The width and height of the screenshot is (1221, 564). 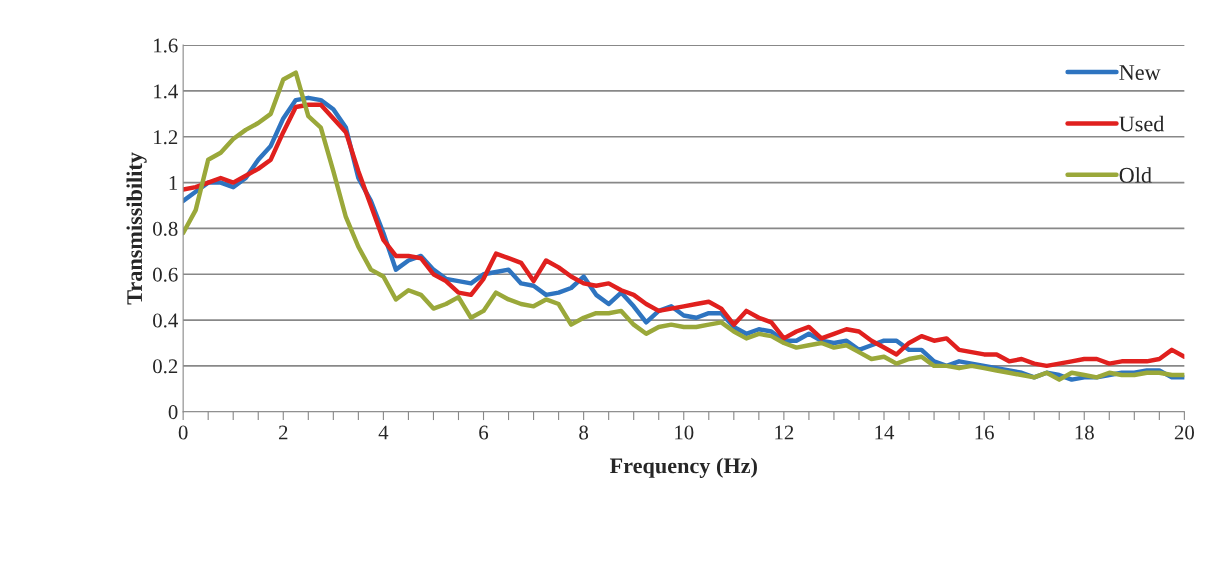 I want to click on y-tick-label: 1.6, so click(x=166, y=45).